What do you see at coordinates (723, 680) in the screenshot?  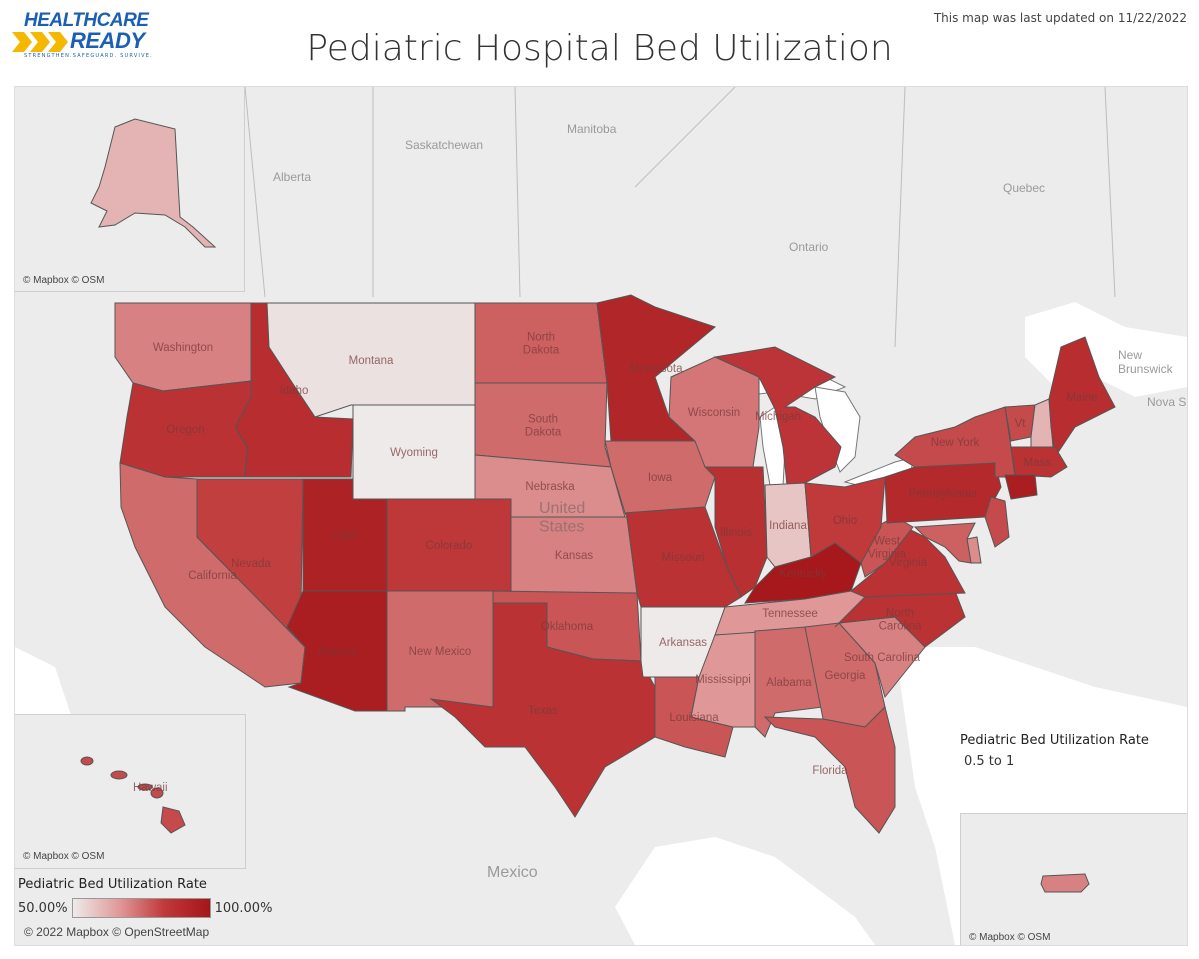 I see `state-label-ms: Mississippi` at bounding box center [723, 680].